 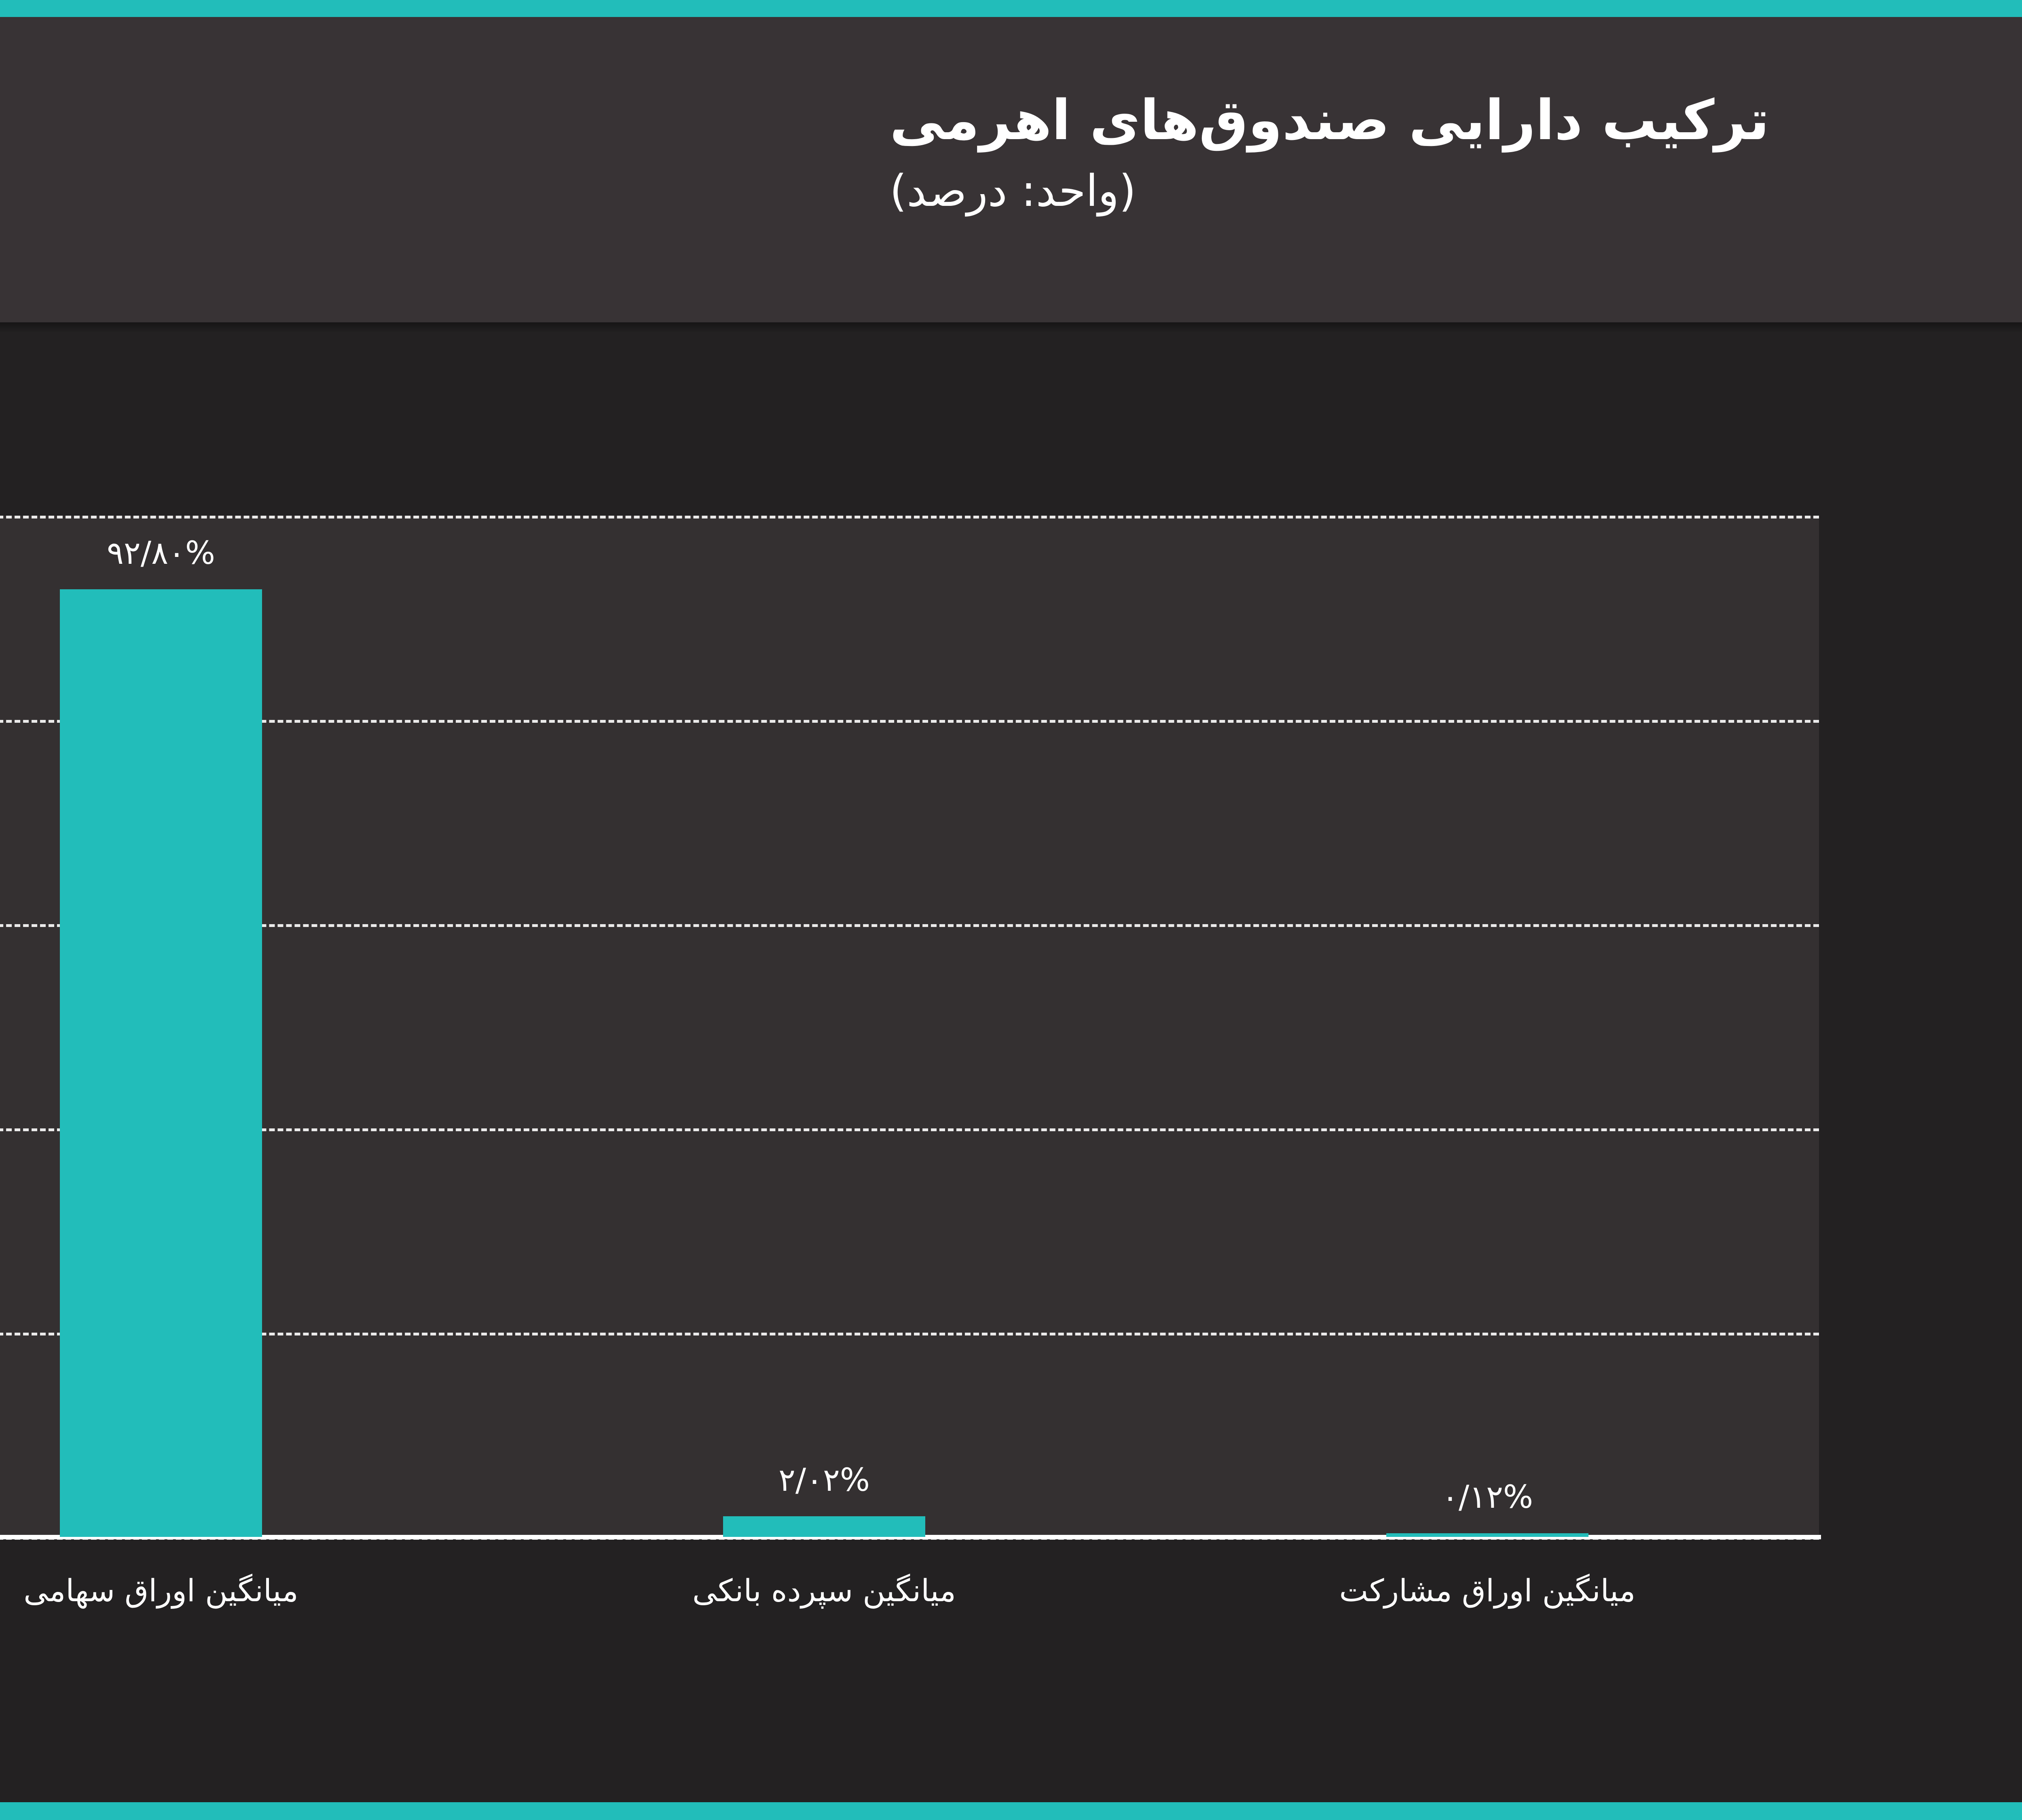 What do you see at coordinates (1011, 327) in the screenshot?
I see `header-shadow` at bounding box center [1011, 327].